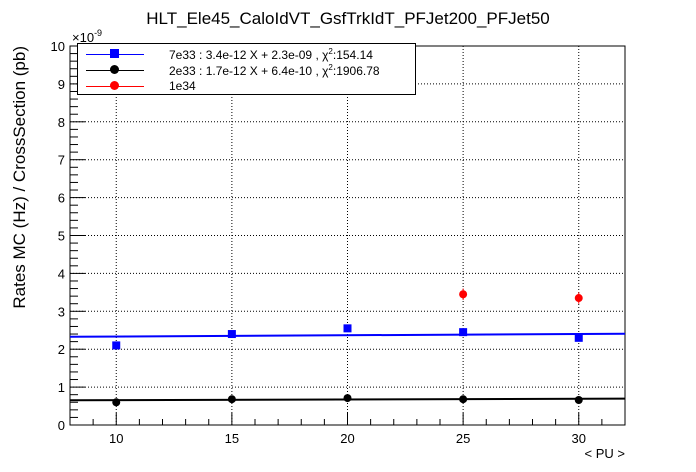 Image resolution: width=696 pixels, height=472 pixels. What do you see at coordinates (61, 236) in the screenshot?
I see `y-tick-label: 5` at bounding box center [61, 236].